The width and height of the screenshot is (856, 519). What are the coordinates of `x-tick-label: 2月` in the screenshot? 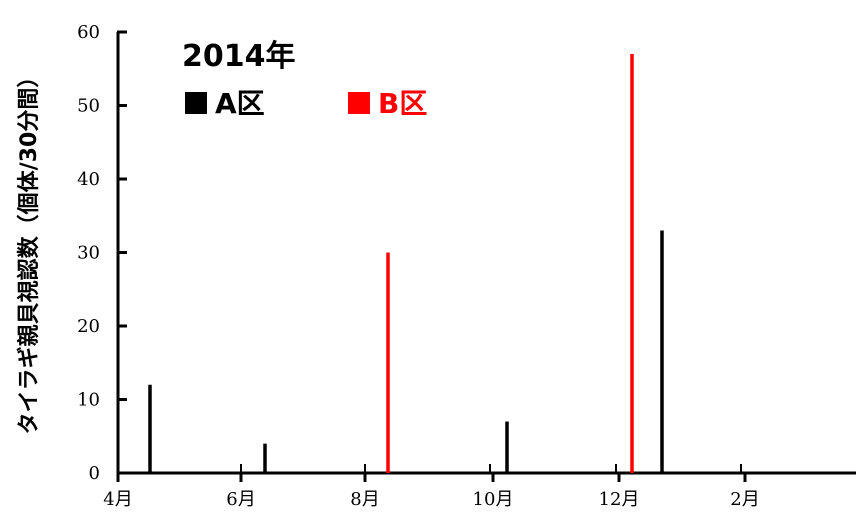 It's located at (744, 499).